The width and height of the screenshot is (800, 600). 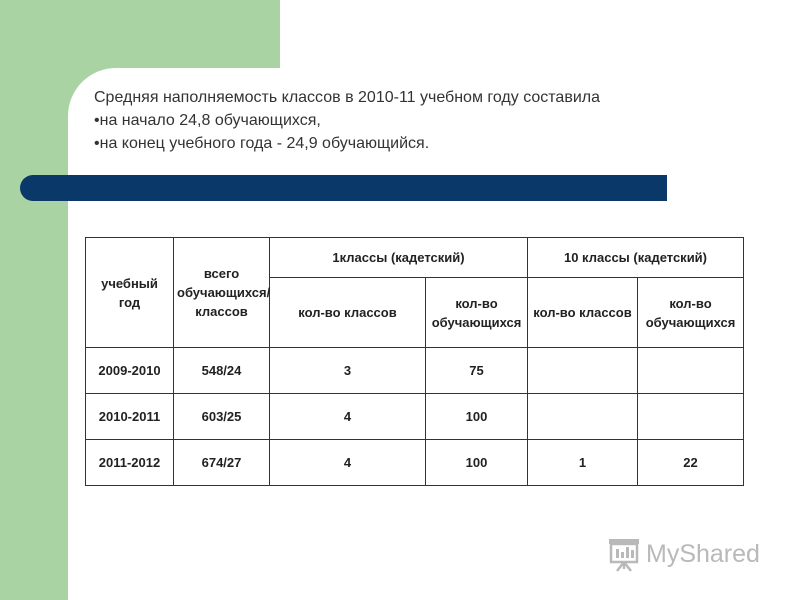 I want to click on intro-line-2: •на начало 24,8 обучающихся,, so click(x=207, y=120).